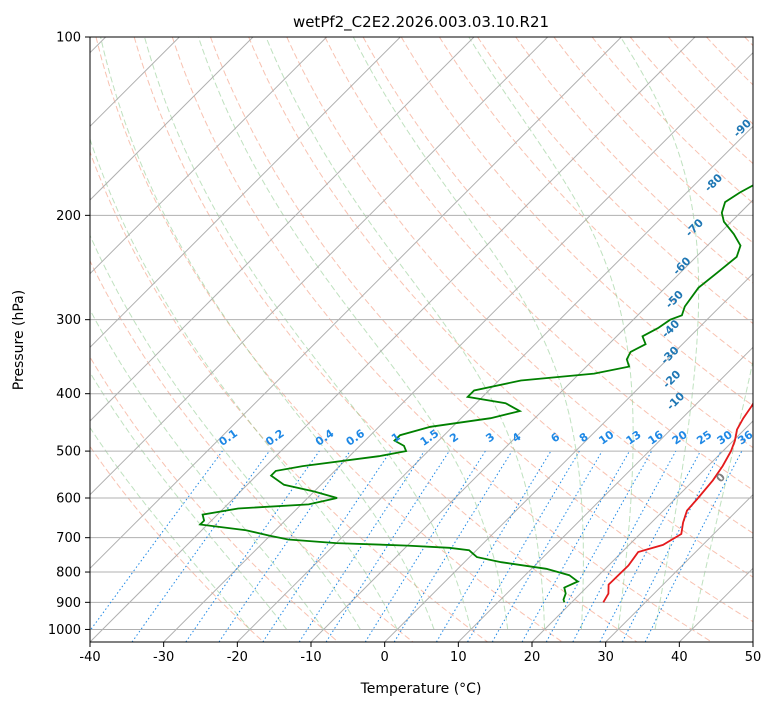  I want to click on temperature-line, so click(677, 502).